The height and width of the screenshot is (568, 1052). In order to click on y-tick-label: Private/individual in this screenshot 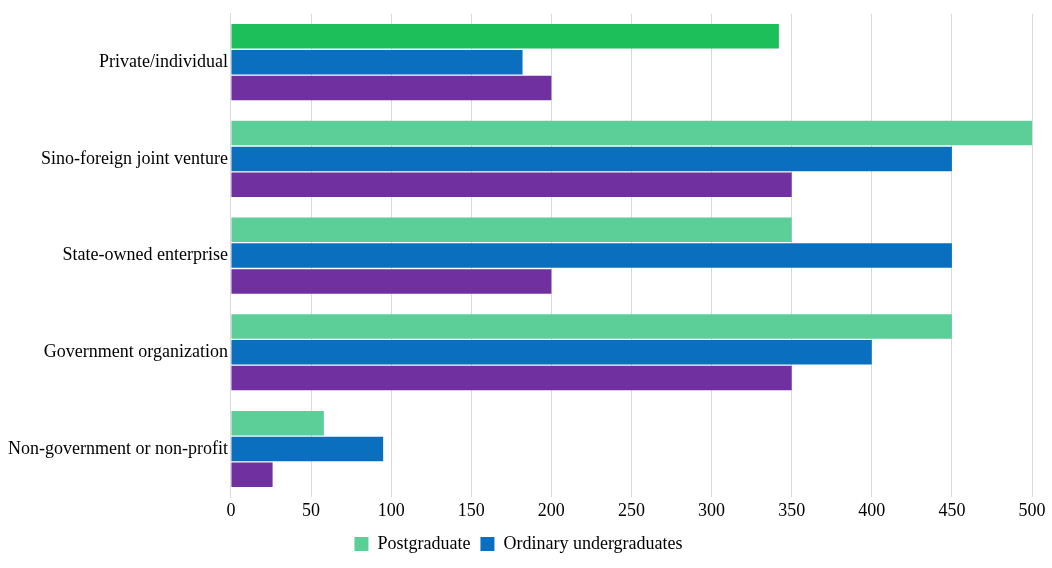, I will do `click(163, 60)`.